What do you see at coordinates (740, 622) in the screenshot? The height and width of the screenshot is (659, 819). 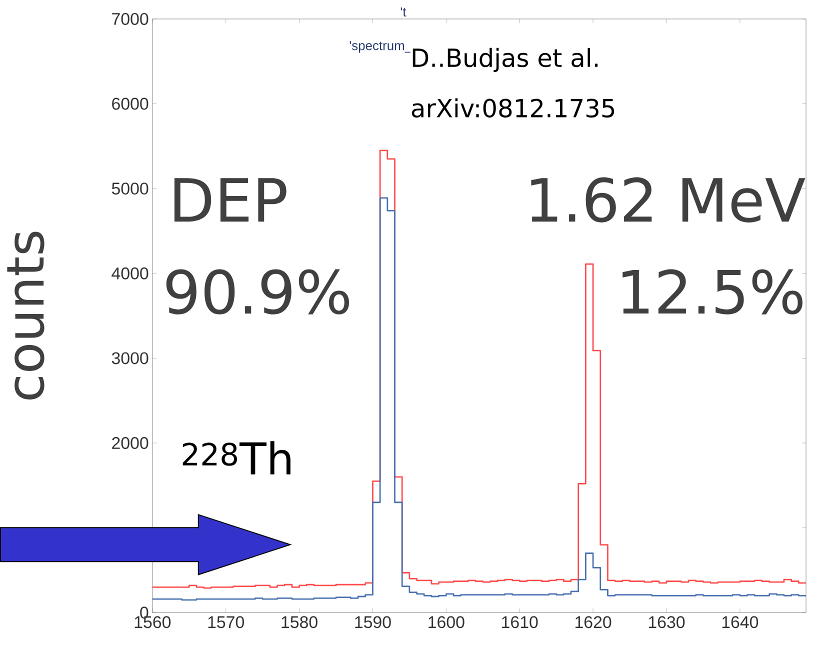 I see `x-tick-label: 1640` at bounding box center [740, 622].